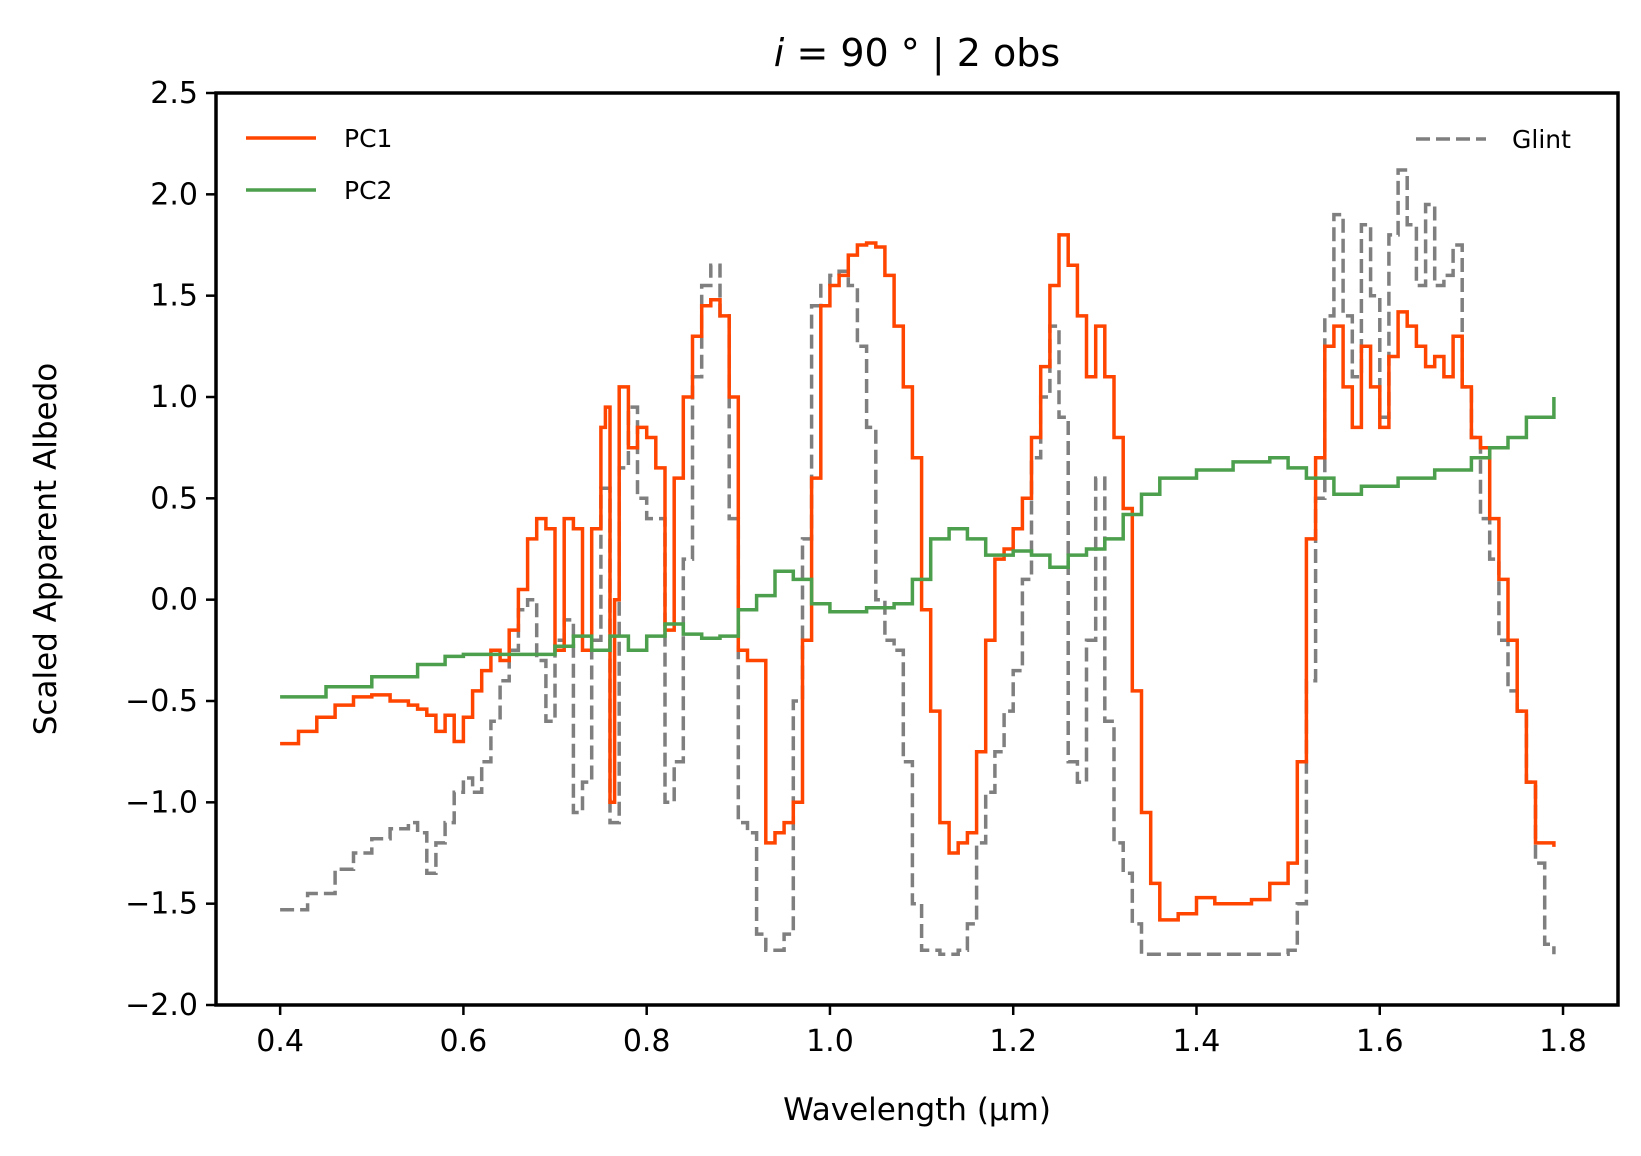  I want to click on x-tick-label: 0.4, so click(280, 1041).